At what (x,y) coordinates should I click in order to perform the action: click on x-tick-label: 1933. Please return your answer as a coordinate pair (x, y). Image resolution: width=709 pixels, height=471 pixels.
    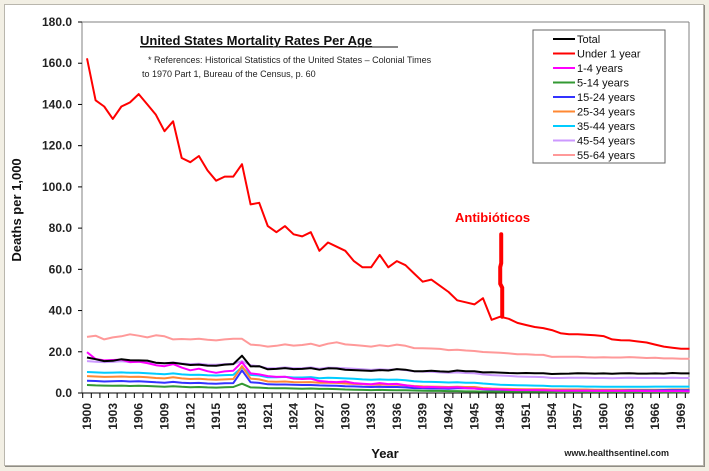
    Looking at the image, I should click on (371, 416).